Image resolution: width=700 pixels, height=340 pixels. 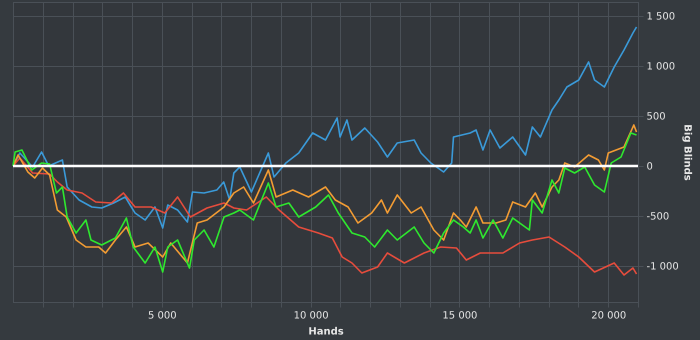 I want to click on x-tick-label: 15 000, so click(x=460, y=316).